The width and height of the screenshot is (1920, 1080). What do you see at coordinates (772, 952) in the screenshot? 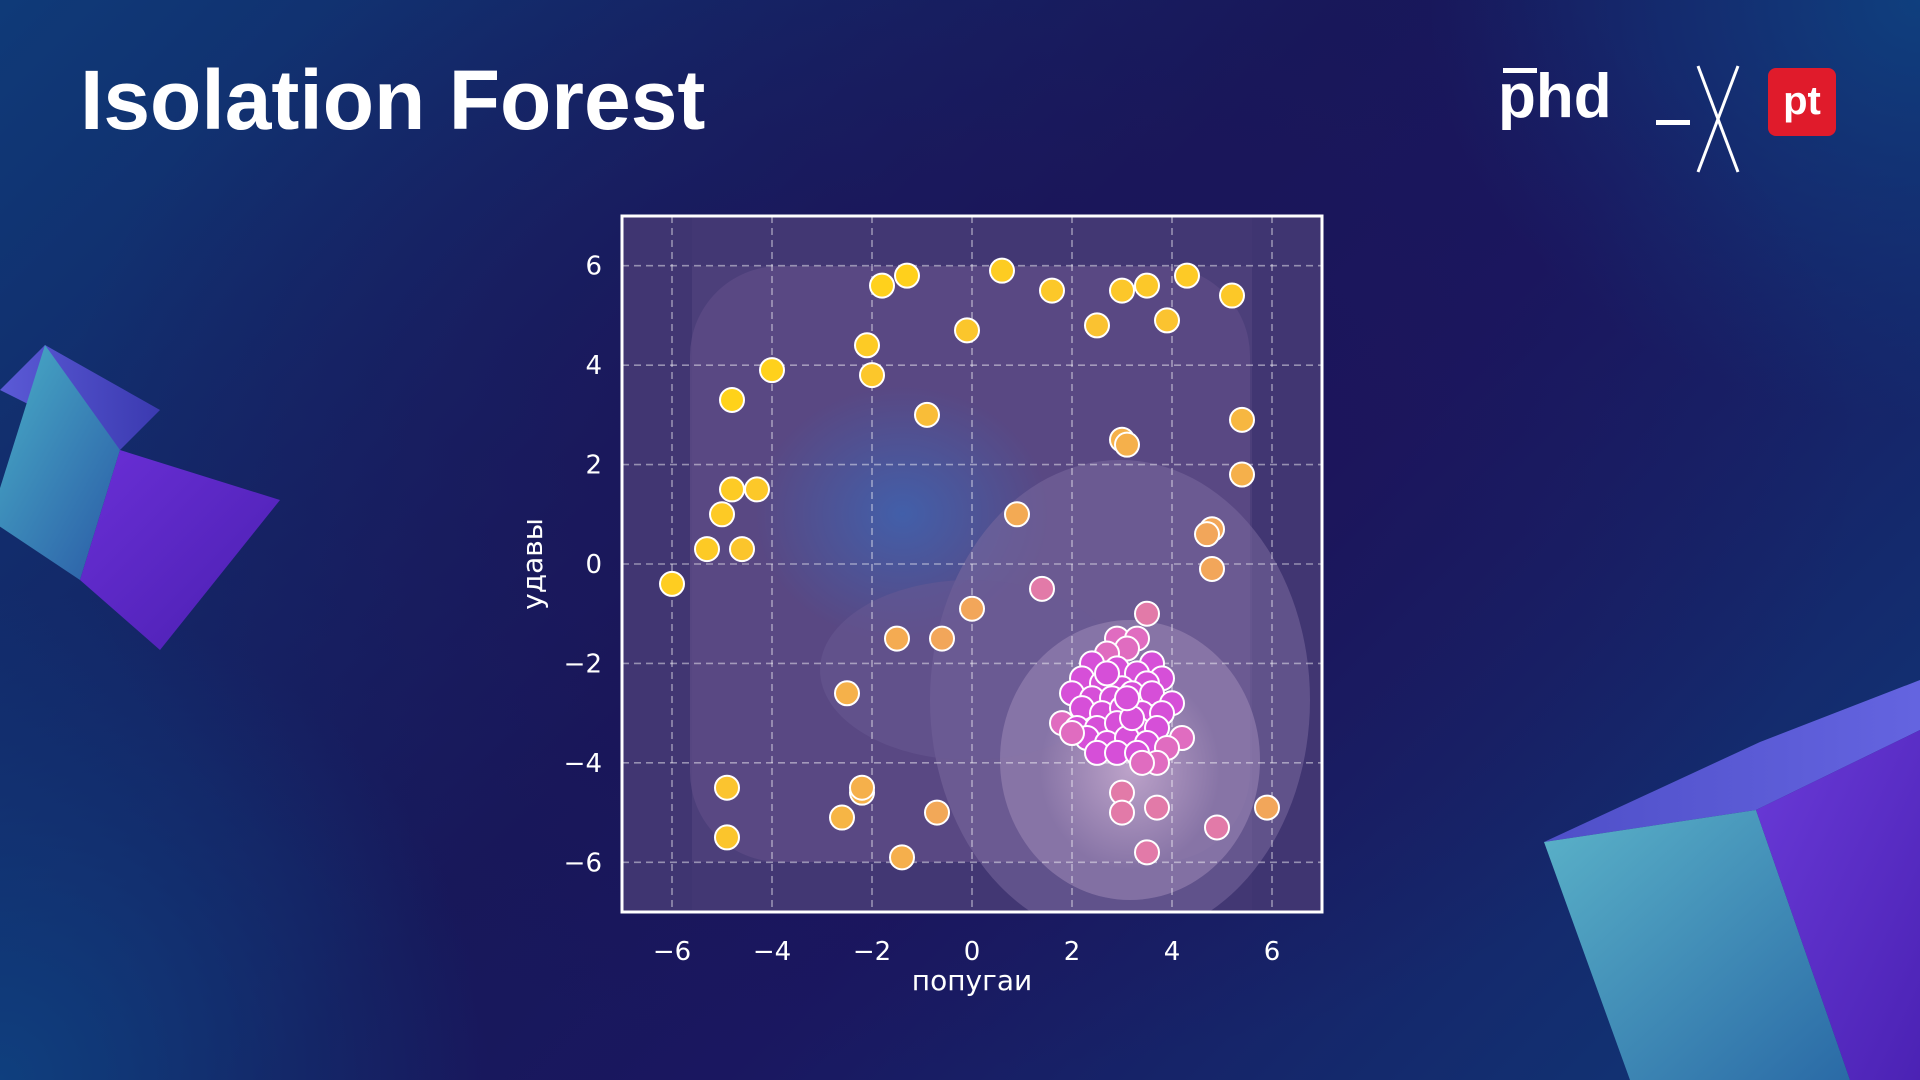
I see `x-tick-label: −4` at bounding box center [772, 952].